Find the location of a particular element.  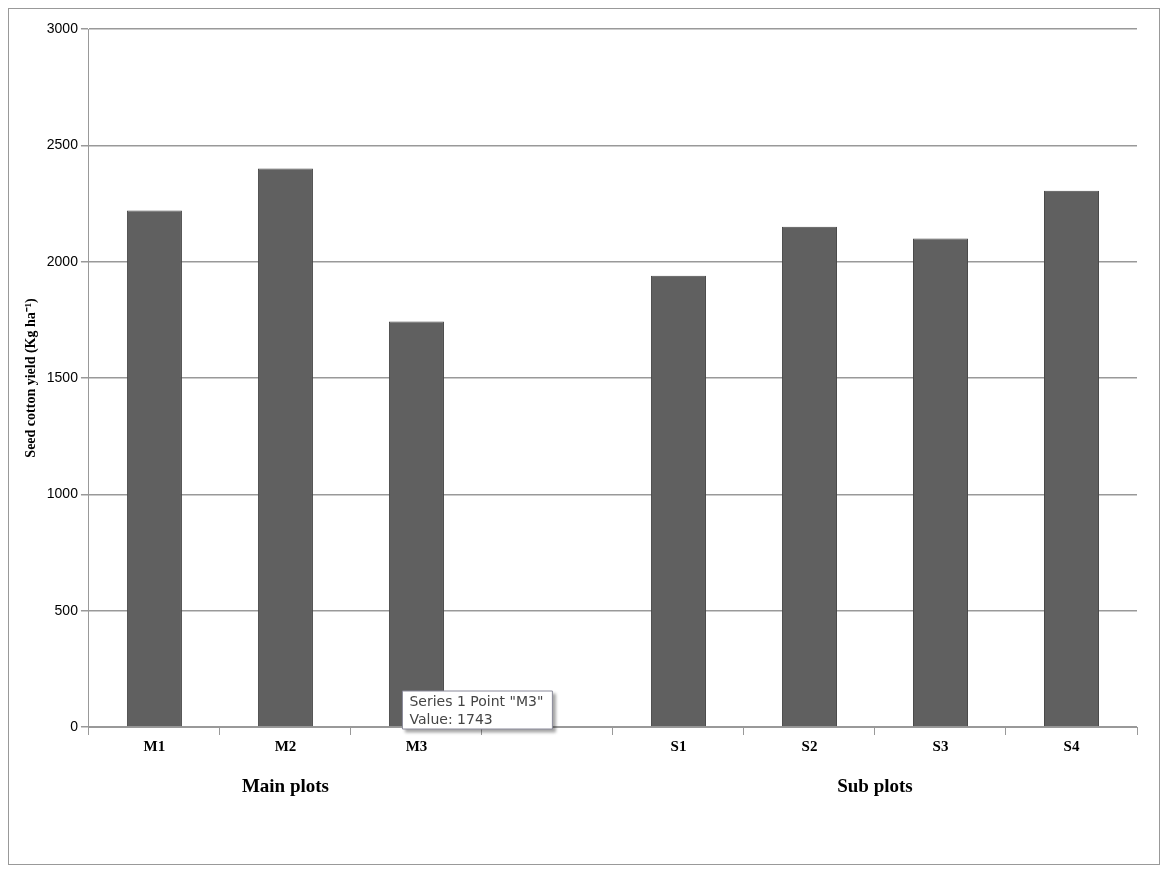

text: Sub plots is located at coordinates (875, 785).